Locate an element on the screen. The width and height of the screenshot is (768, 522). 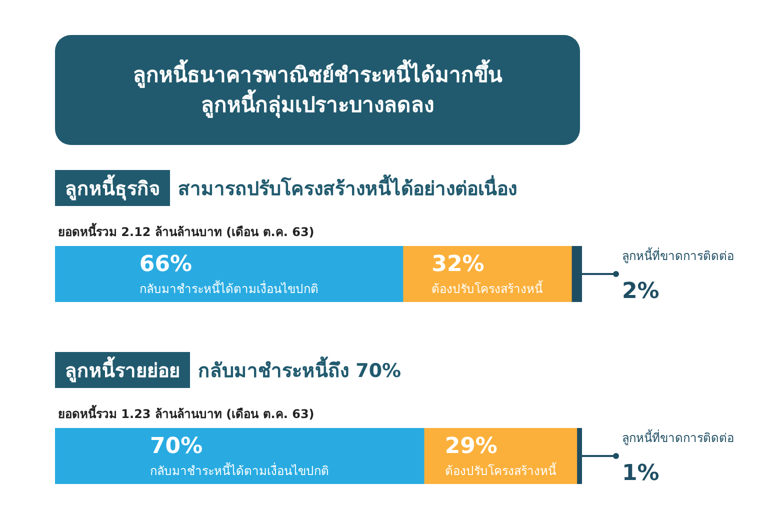
text: ลูกหนี้ธุรกิจ is located at coordinates (112, 188).